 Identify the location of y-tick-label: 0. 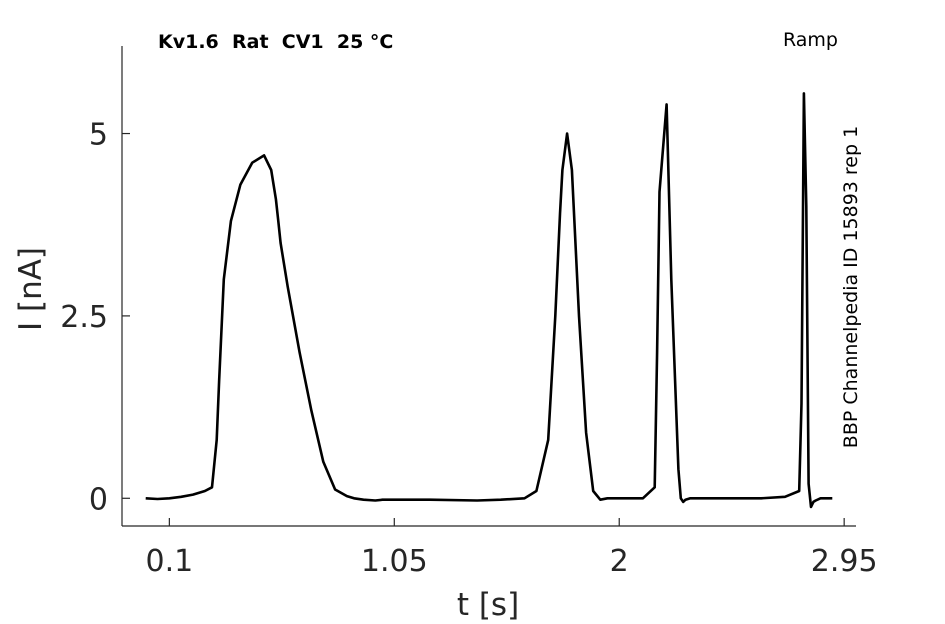
(98, 499).